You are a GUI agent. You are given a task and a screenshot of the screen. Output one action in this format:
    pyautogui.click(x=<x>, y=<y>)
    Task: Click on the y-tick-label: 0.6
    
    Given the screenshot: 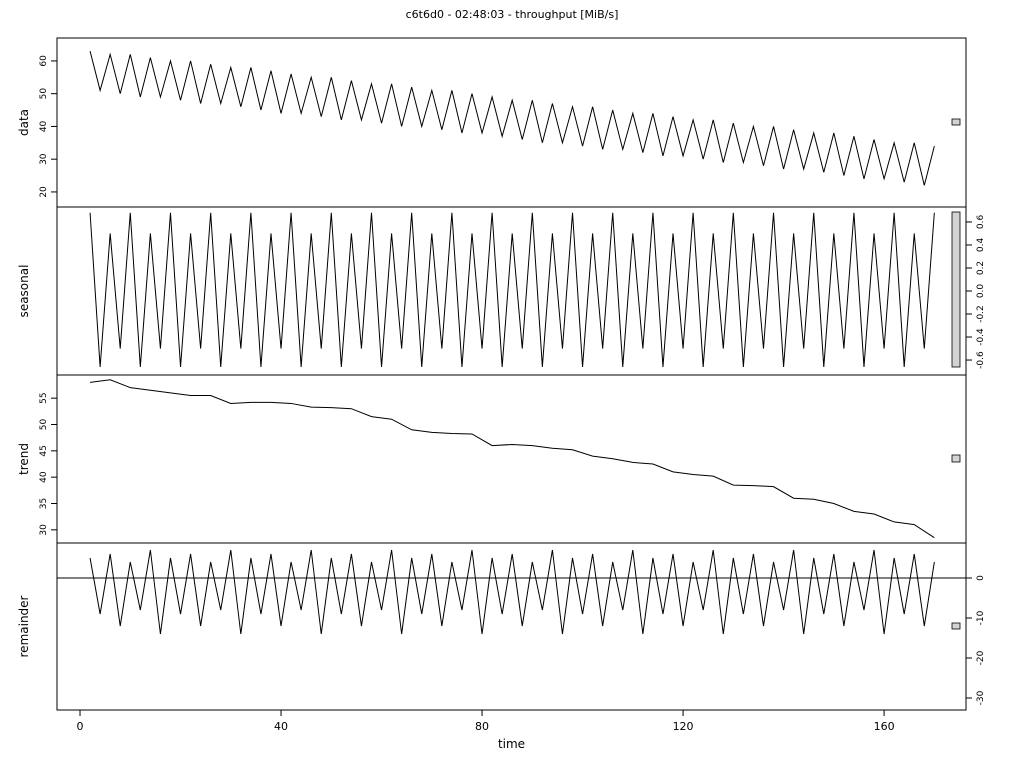 What is the action you would take?
    pyautogui.click(x=981, y=222)
    